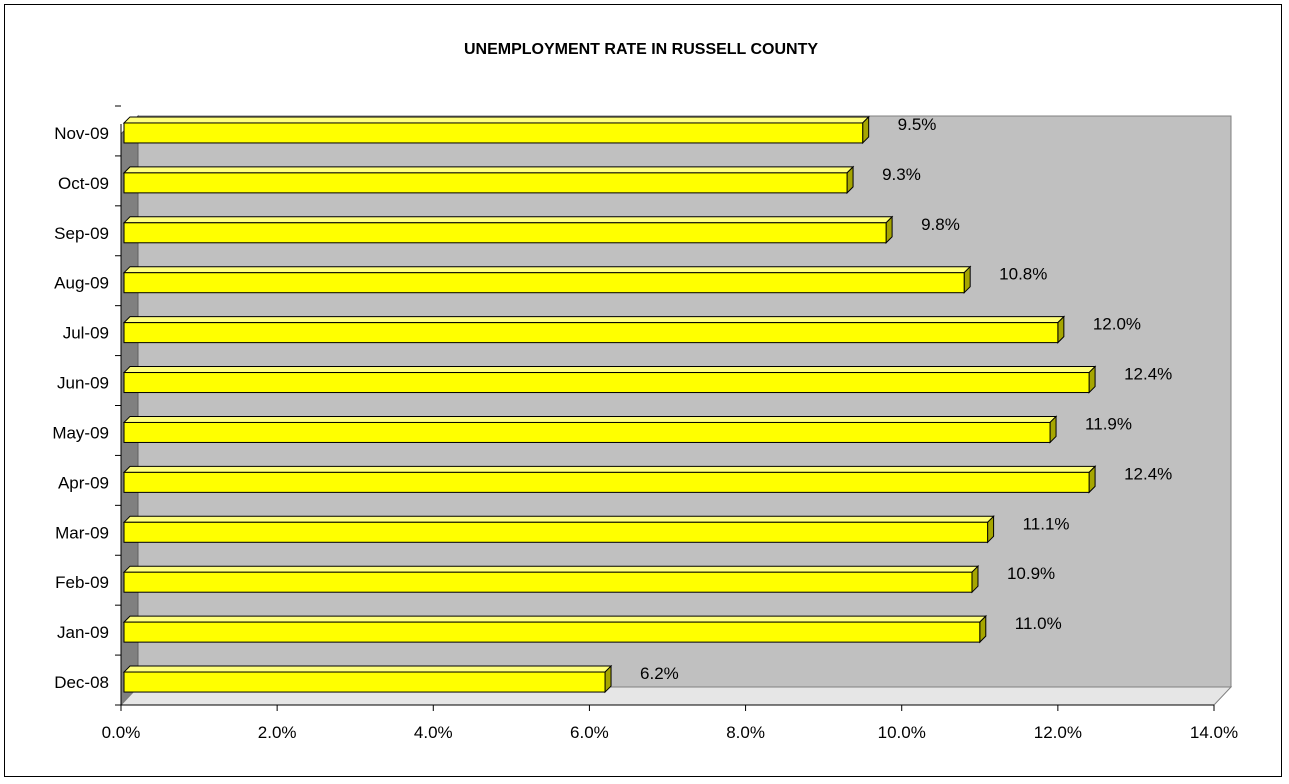  What do you see at coordinates (83, 383) in the screenshot?
I see `y-tick-label: Jun-09` at bounding box center [83, 383].